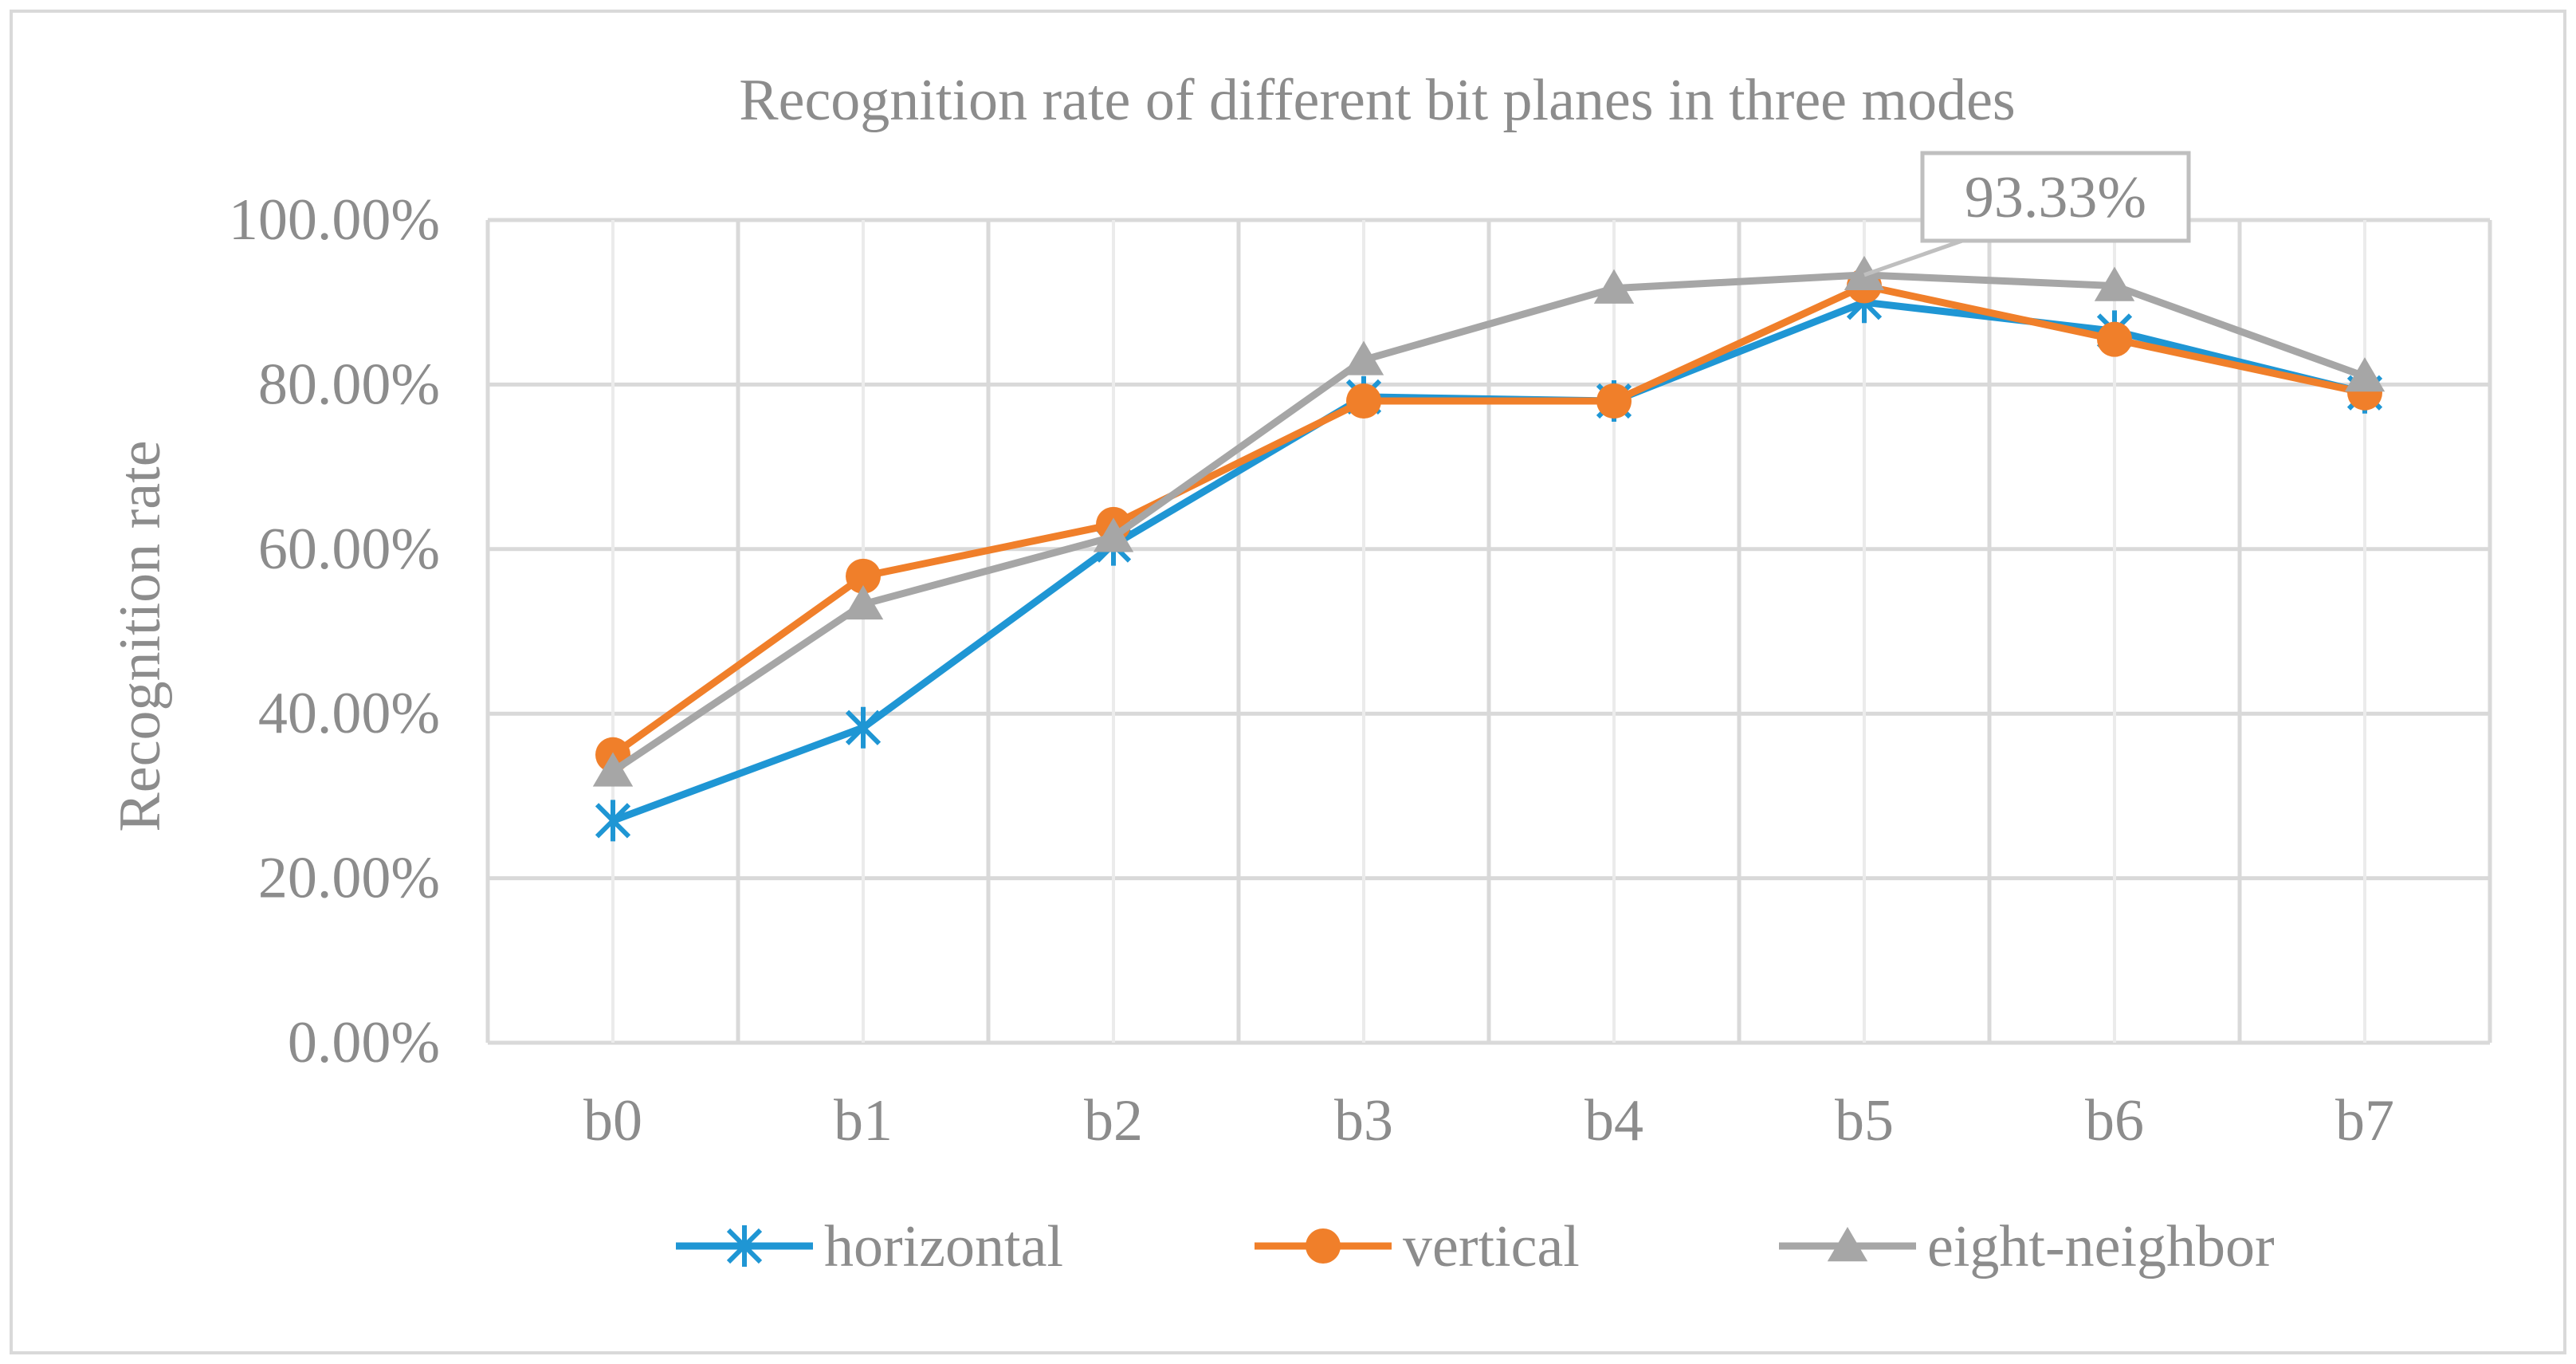 The height and width of the screenshot is (1364, 2576). Describe the element at coordinates (2114, 1121) in the screenshot. I see `x-tick-label: b6` at that location.